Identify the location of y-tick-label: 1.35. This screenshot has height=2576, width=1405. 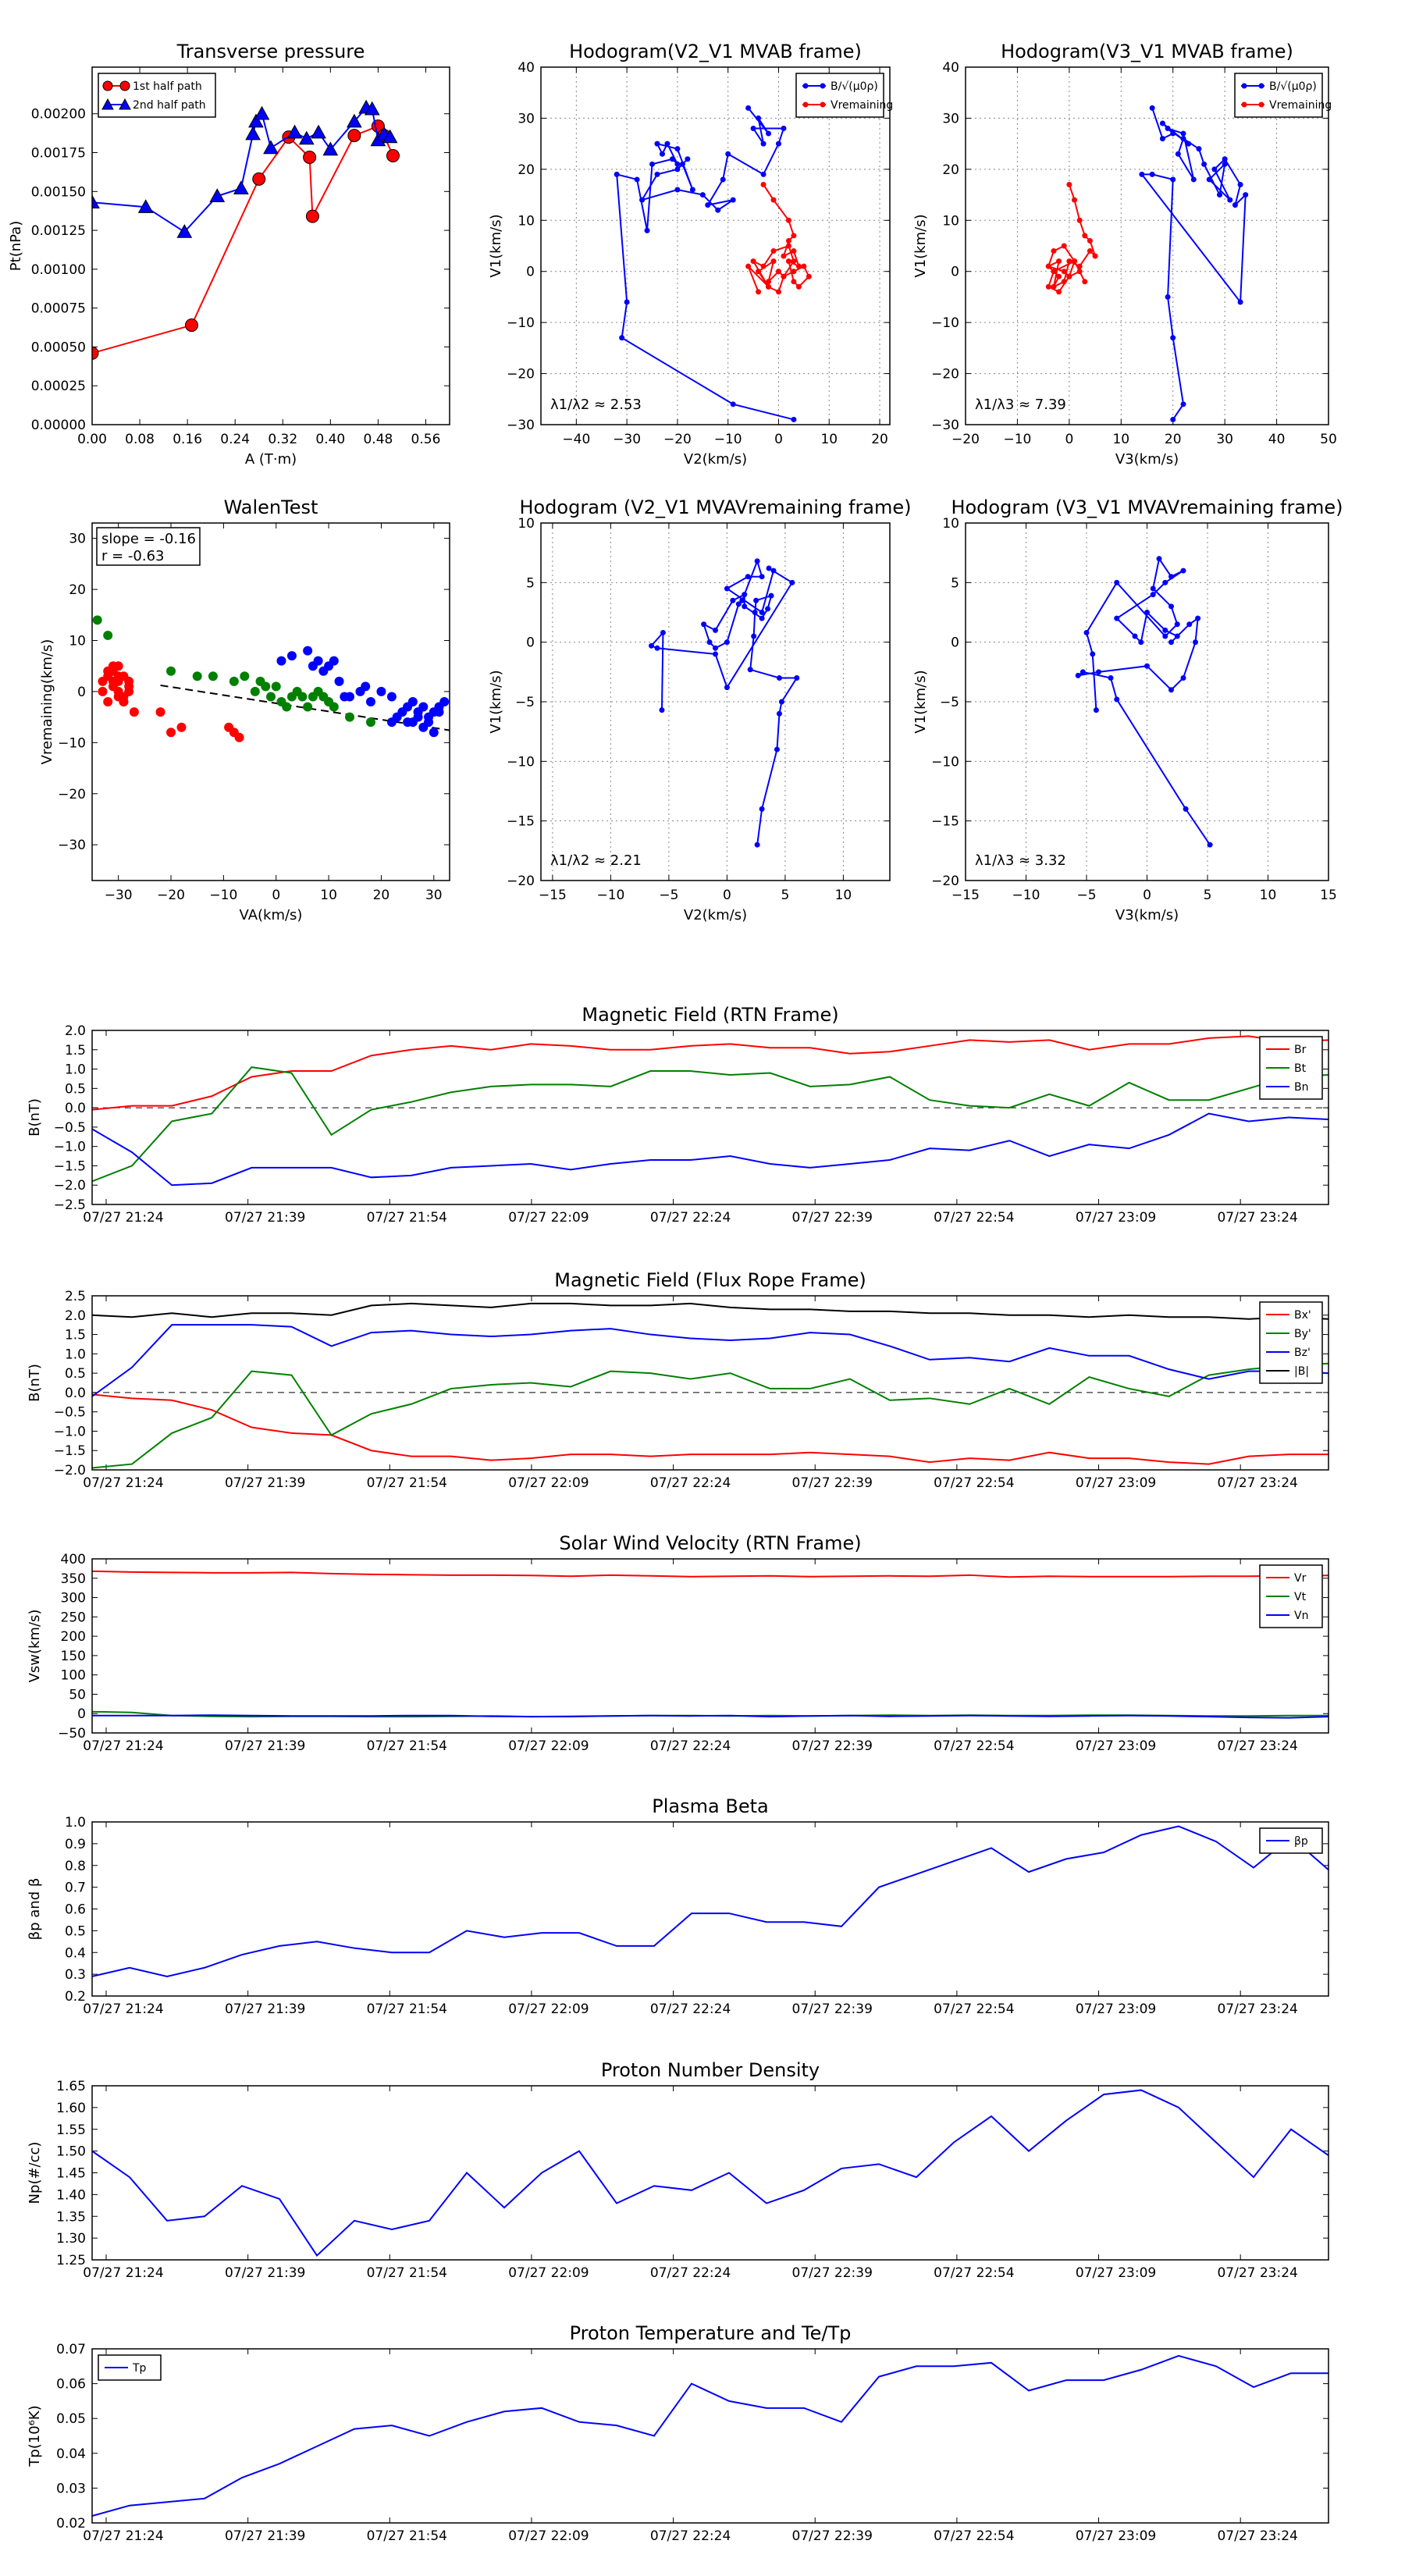
(71, 2217).